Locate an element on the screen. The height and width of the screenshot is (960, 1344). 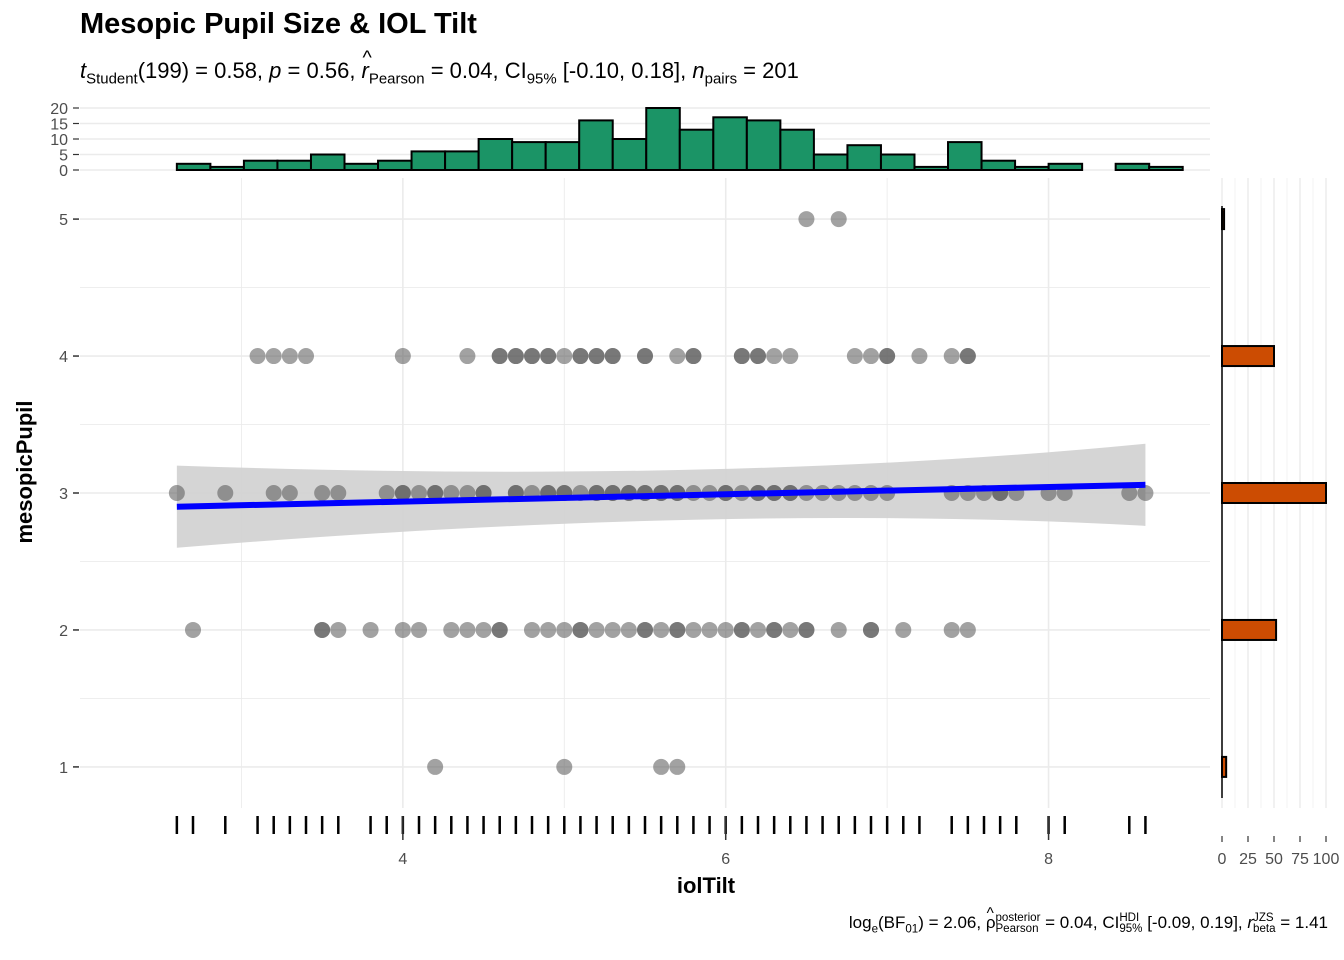
x-tick-label: 8 is located at coordinates (1048, 859).